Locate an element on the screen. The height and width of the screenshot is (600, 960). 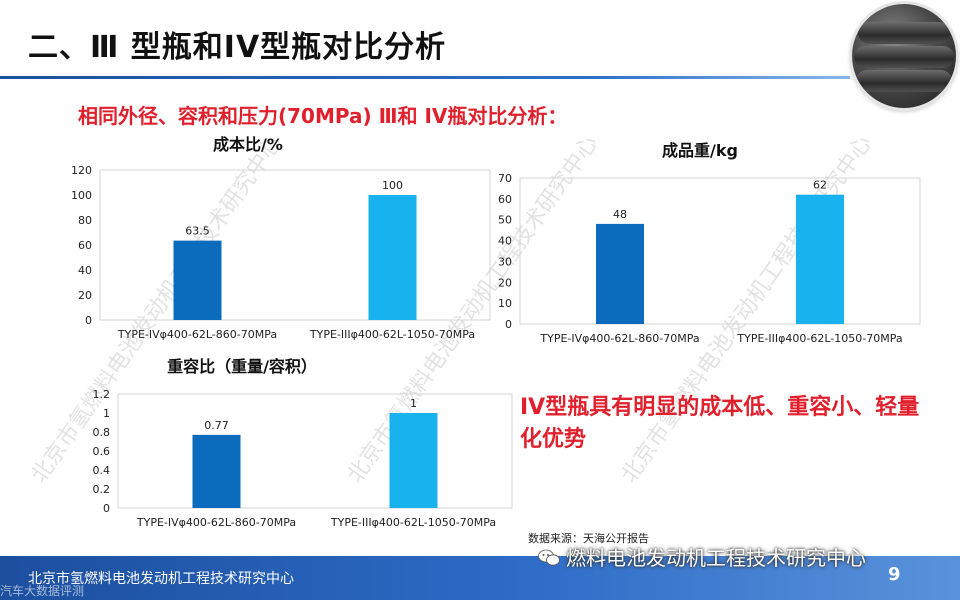
weight-volume-ratio-y-tick-label: 0.2 is located at coordinates (102, 489).